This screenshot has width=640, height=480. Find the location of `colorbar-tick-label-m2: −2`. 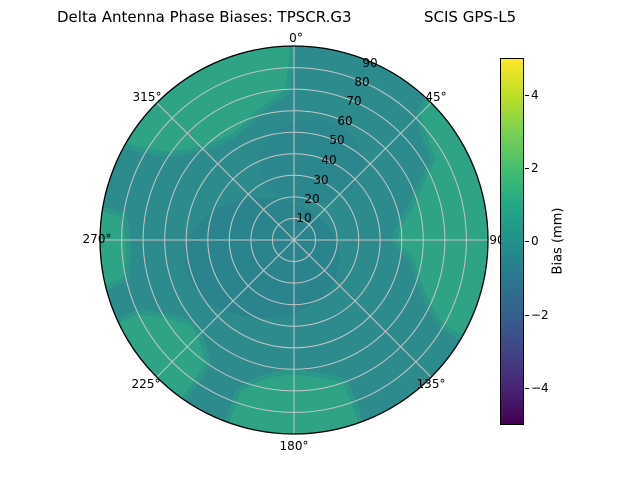

colorbar-tick-label-m2: −2 is located at coordinates (540, 315).